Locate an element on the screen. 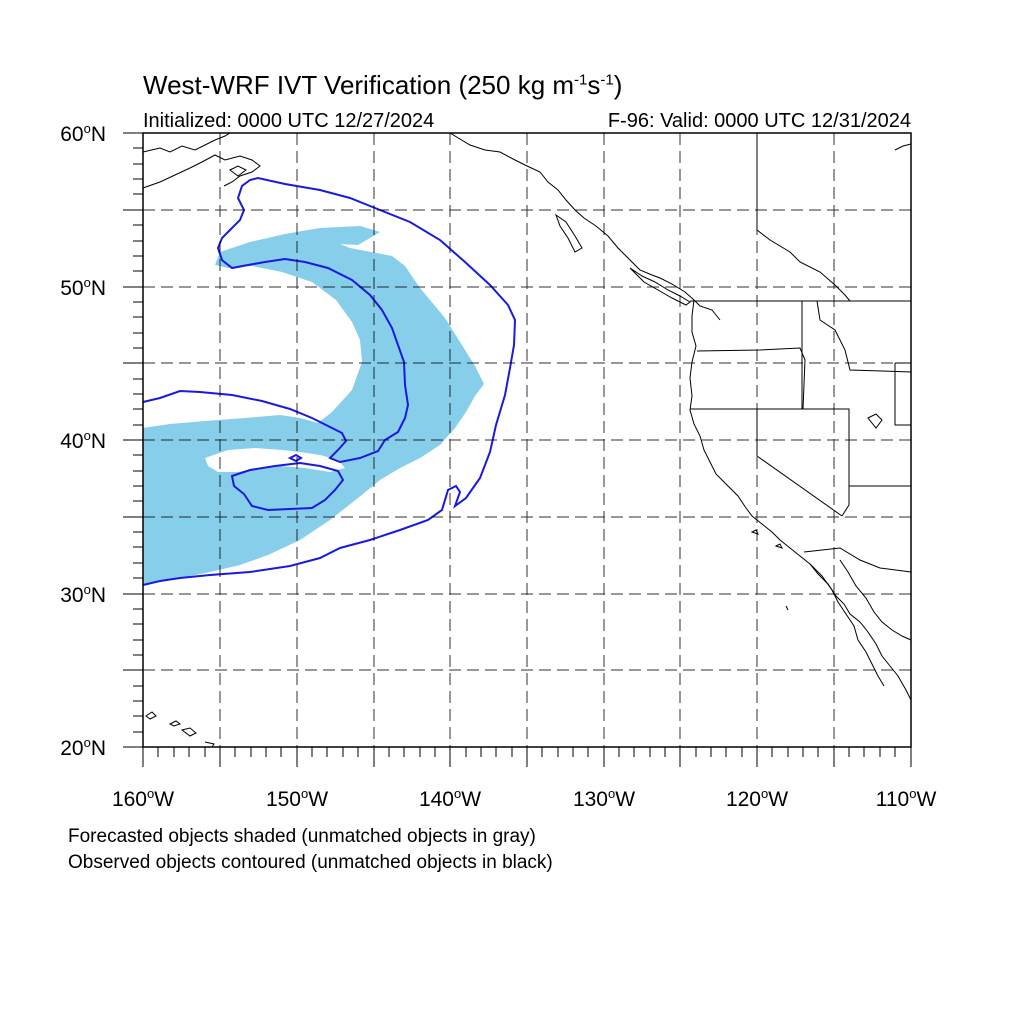  observed-ivt-contour-outer is located at coordinates (329, 381).